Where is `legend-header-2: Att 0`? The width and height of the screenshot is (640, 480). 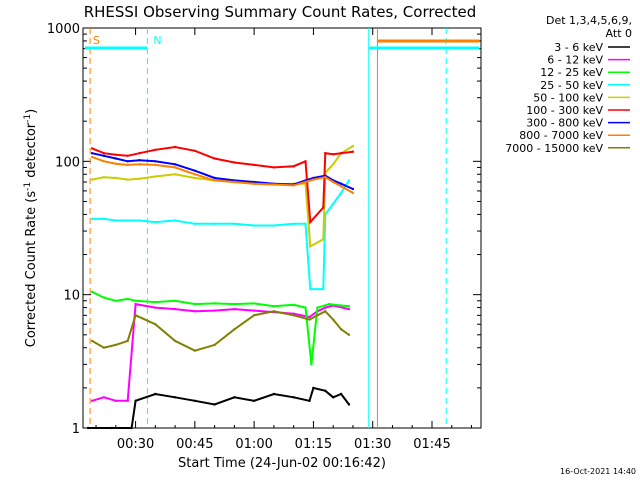 legend-header-2: Att 0 is located at coordinates (619, 33).